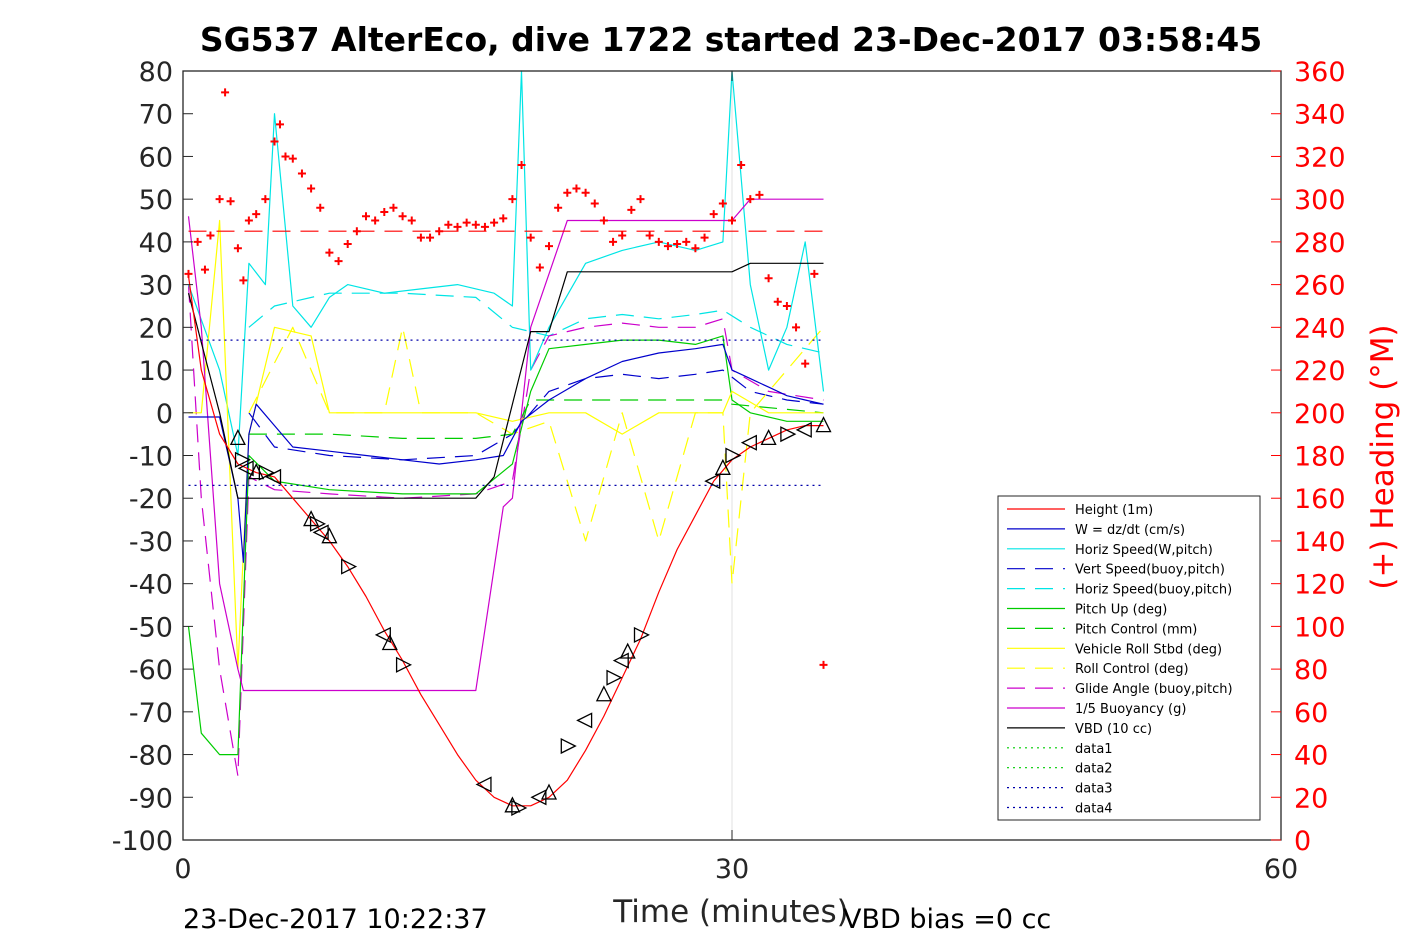 The width and height of the screenshot is (1417, 945). Describe the element at coordinates (730, 912) in the screenshot. I see `x-axis-label: Time (minutes)` at that location.